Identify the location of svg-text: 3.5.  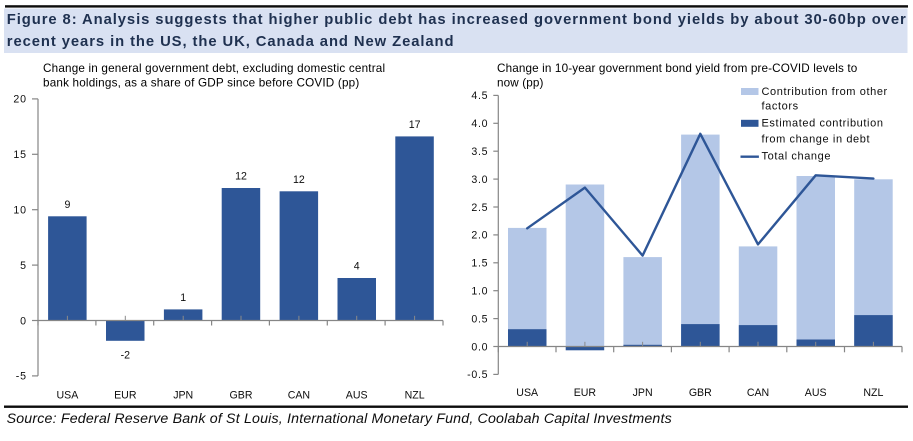
(479, 152).